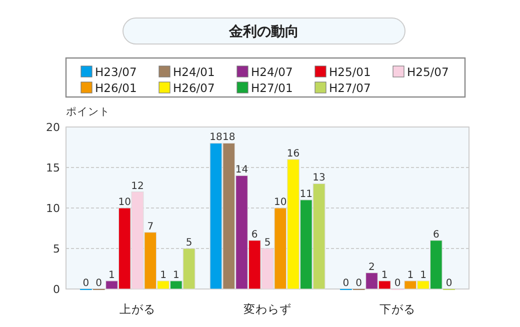  I want to click on legend-label: H26/07, so click(194, 88).